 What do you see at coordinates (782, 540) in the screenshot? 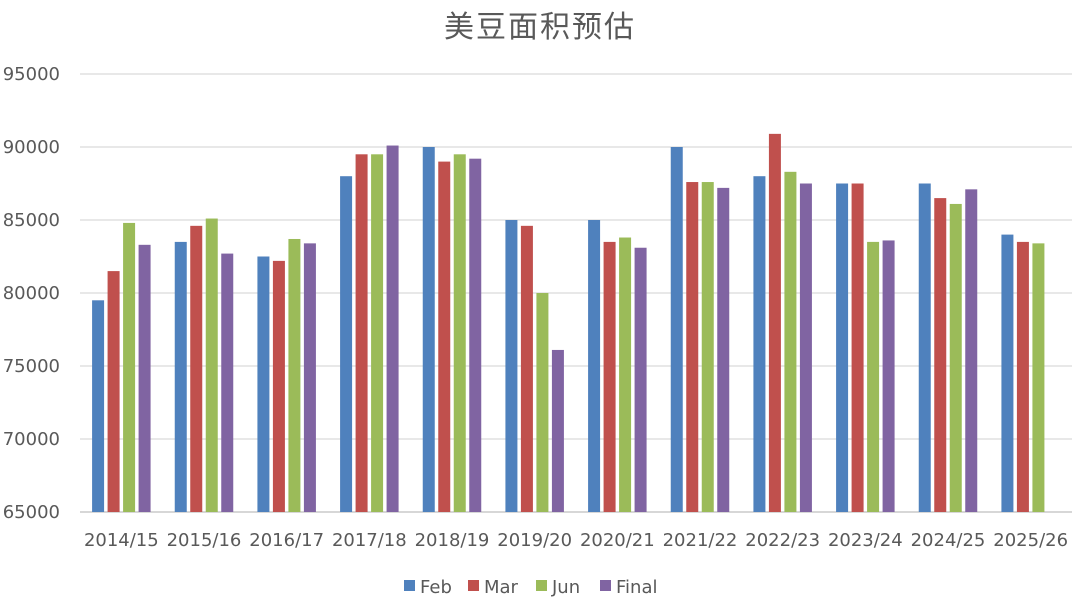
I see `x-tick-label: 2022/23` at bounding box center [782, 540].